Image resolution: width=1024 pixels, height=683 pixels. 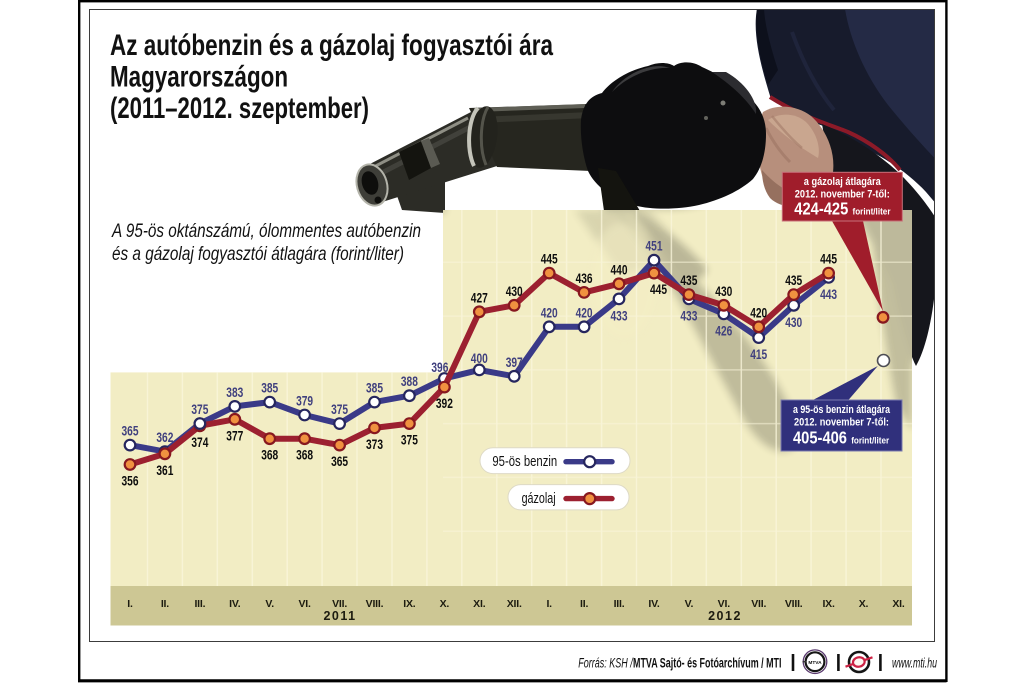 I want to click on svg-text: MTVA, so click(x=815, y=663).